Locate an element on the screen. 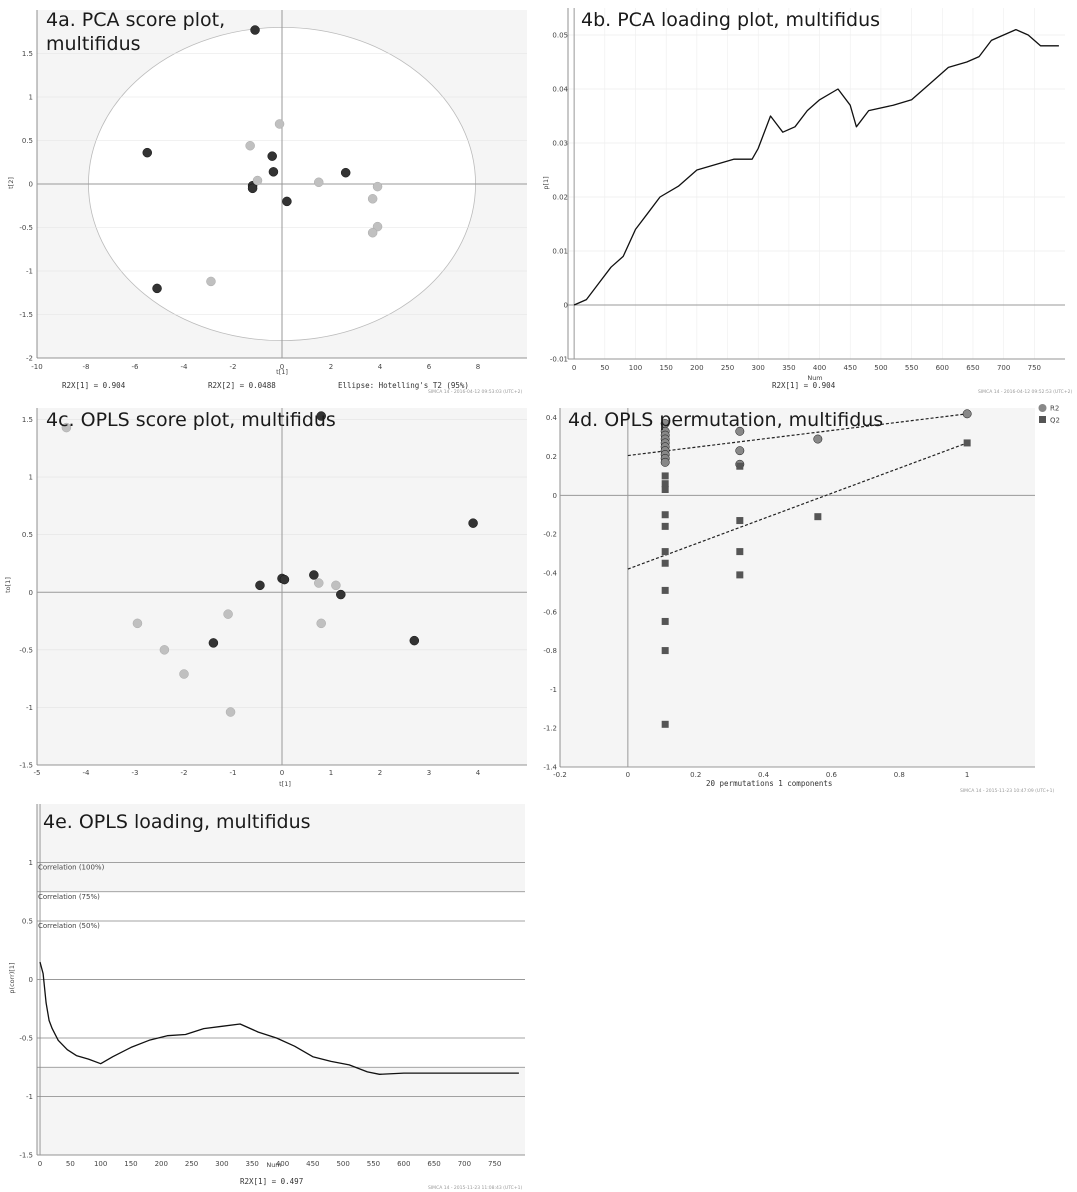  footer-left: R2X[1] = 0.497 is located at coordinates (271, 1181).